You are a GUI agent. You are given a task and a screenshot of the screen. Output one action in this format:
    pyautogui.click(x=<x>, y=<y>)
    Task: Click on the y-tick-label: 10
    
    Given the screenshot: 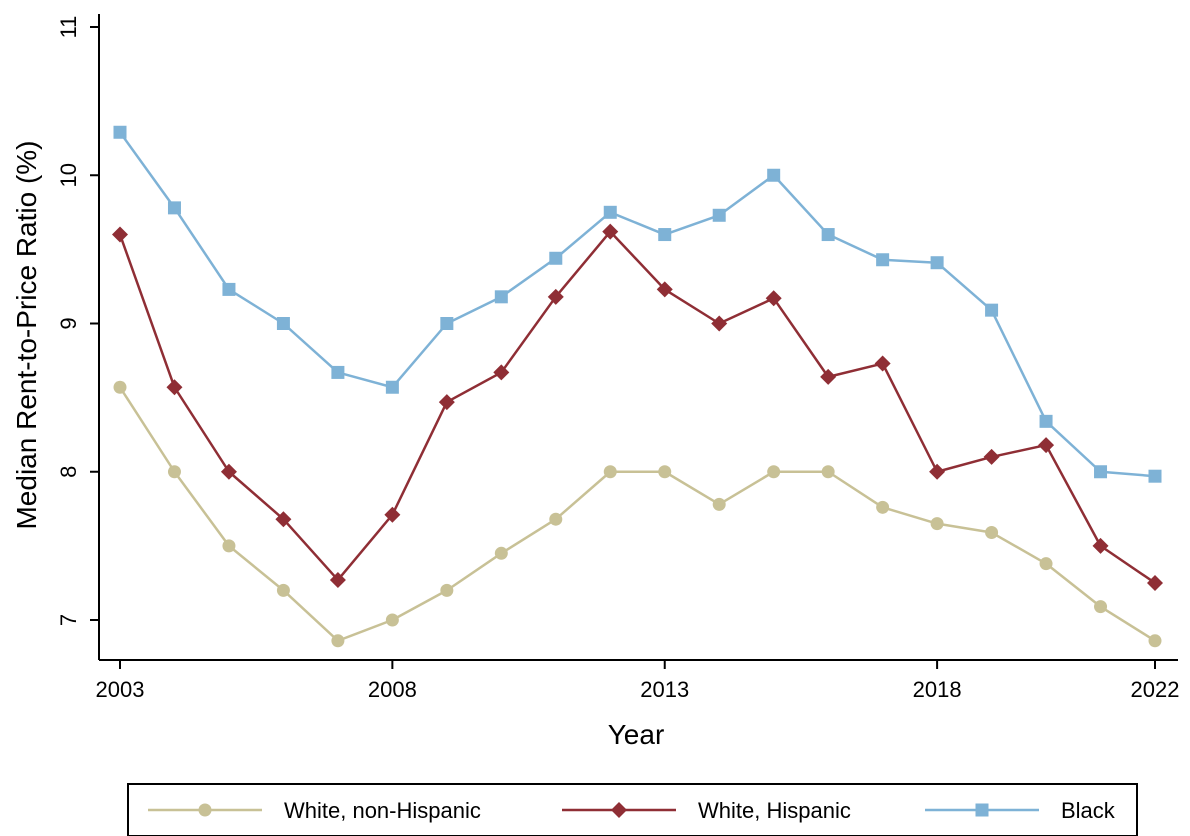 What is the action you would take?
    pyautogui.click(x=68, y=175)
    